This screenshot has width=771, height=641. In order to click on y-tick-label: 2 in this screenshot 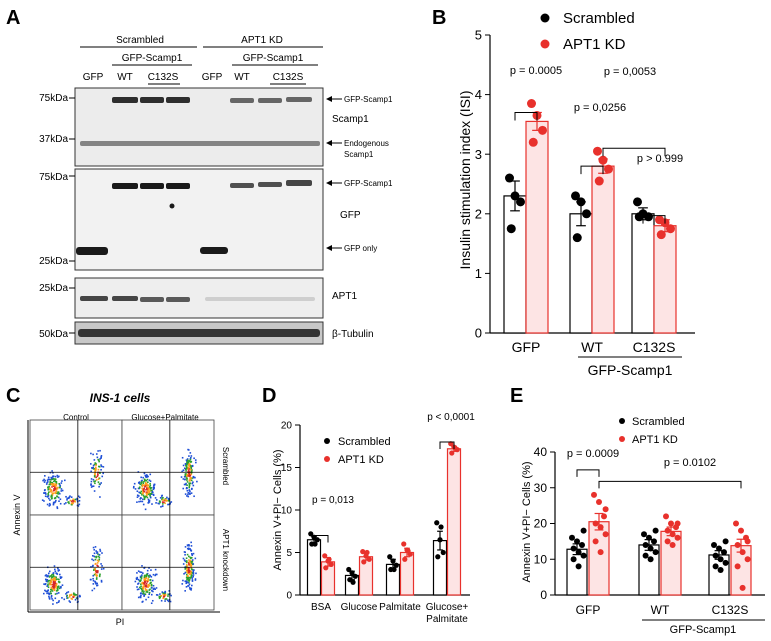, I will do `click(478, 213)`.